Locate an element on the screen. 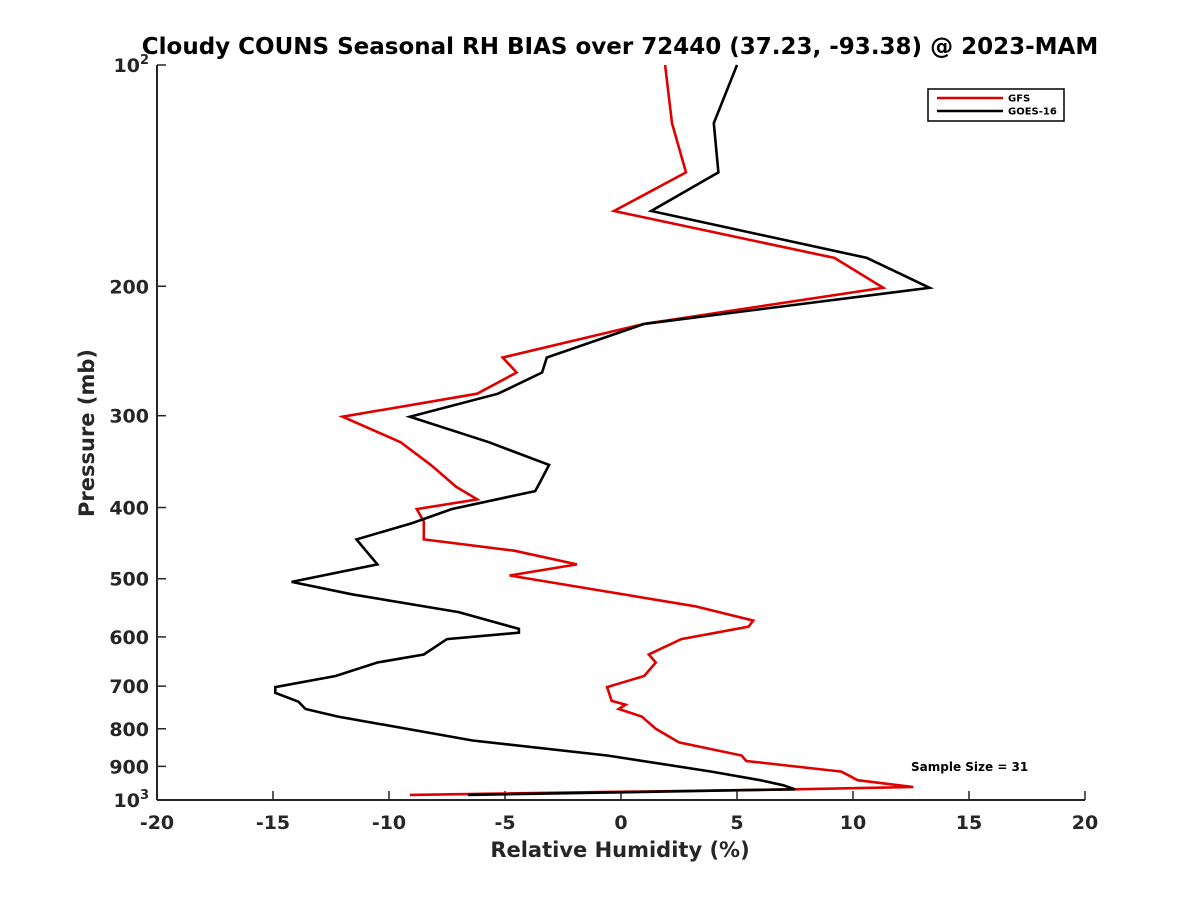 The height and width of the screenshot is (900, 1200). y-tick-label: 200 is located at coordinates (129, 287).